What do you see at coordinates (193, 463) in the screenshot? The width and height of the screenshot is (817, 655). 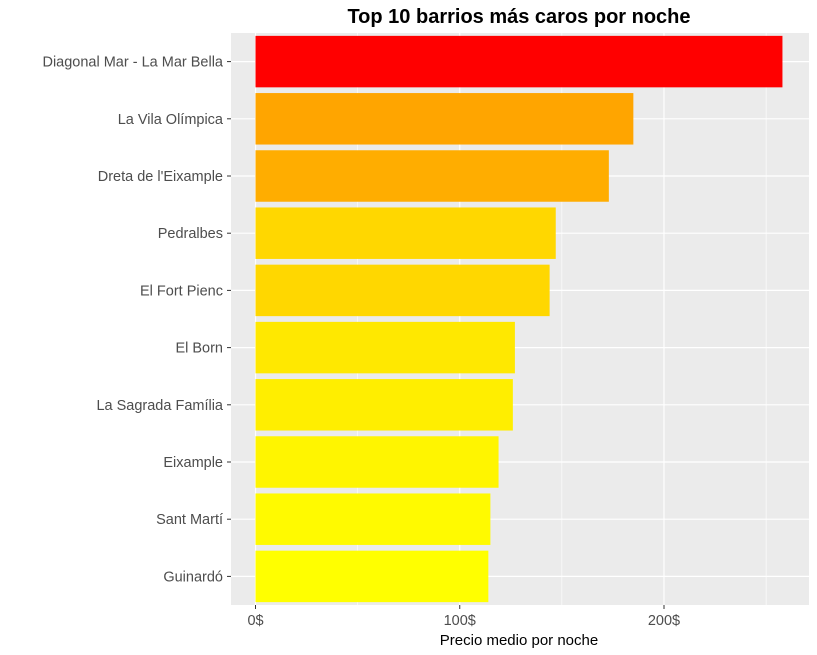 I see `category-label: Eixample` at bounding box center [193, 463].